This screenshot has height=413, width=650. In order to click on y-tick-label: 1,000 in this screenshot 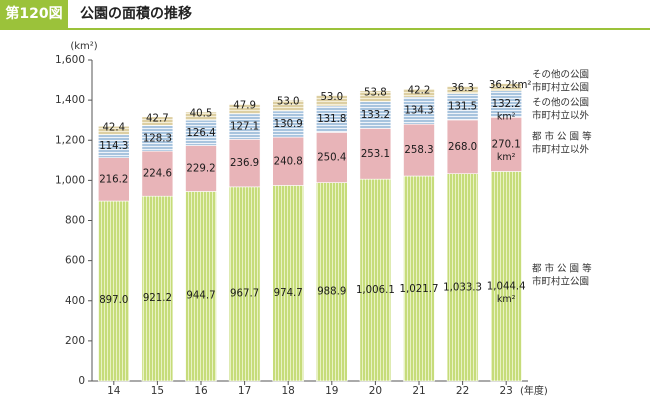, I will do `click(70, 180)`.